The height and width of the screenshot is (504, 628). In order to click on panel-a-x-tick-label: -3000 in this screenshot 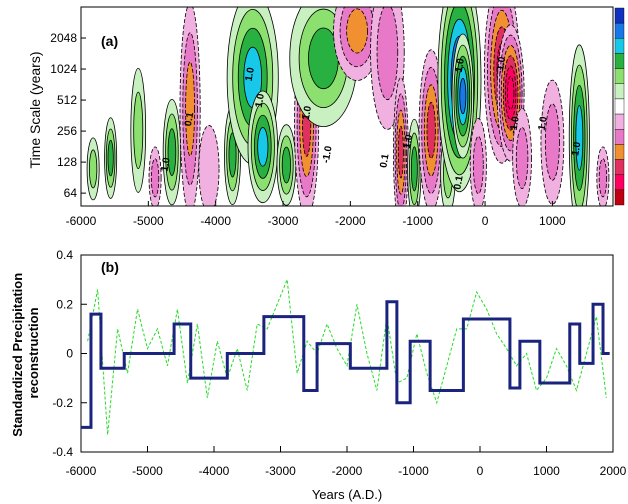, I will do `click(283, 221)`.